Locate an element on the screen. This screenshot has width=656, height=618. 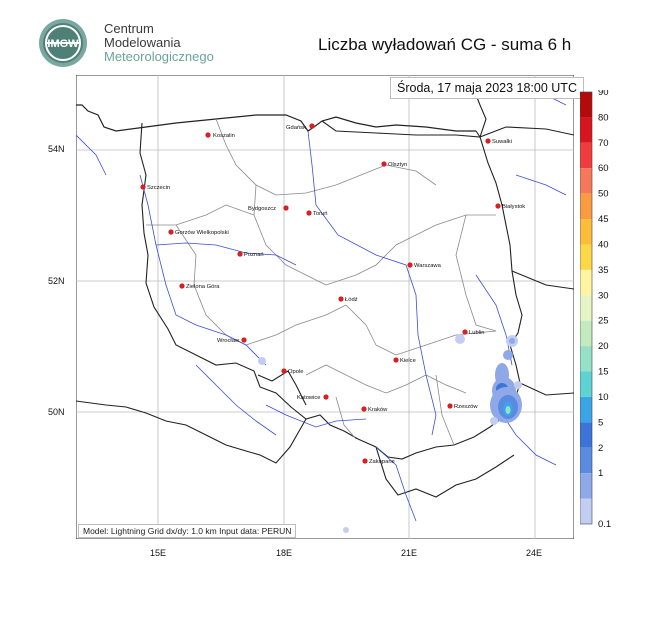
colorbar-label: 60 is located at coordinates (603, 168).